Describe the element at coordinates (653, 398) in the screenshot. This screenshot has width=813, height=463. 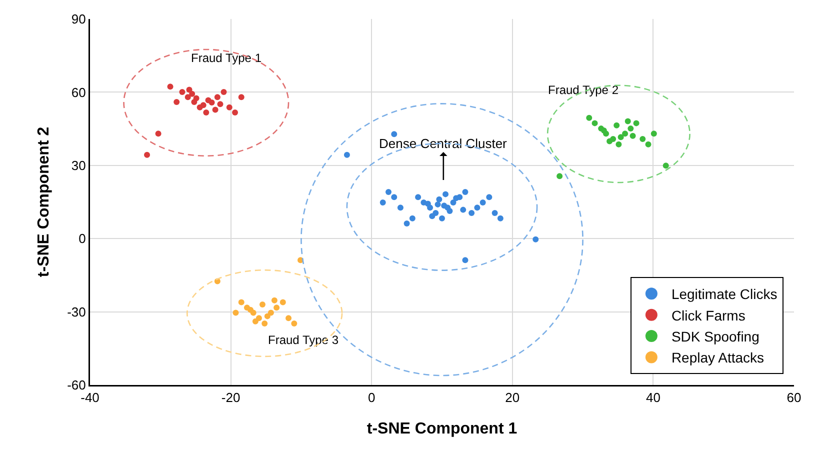
I see `x-tick-label: 40` at that location.